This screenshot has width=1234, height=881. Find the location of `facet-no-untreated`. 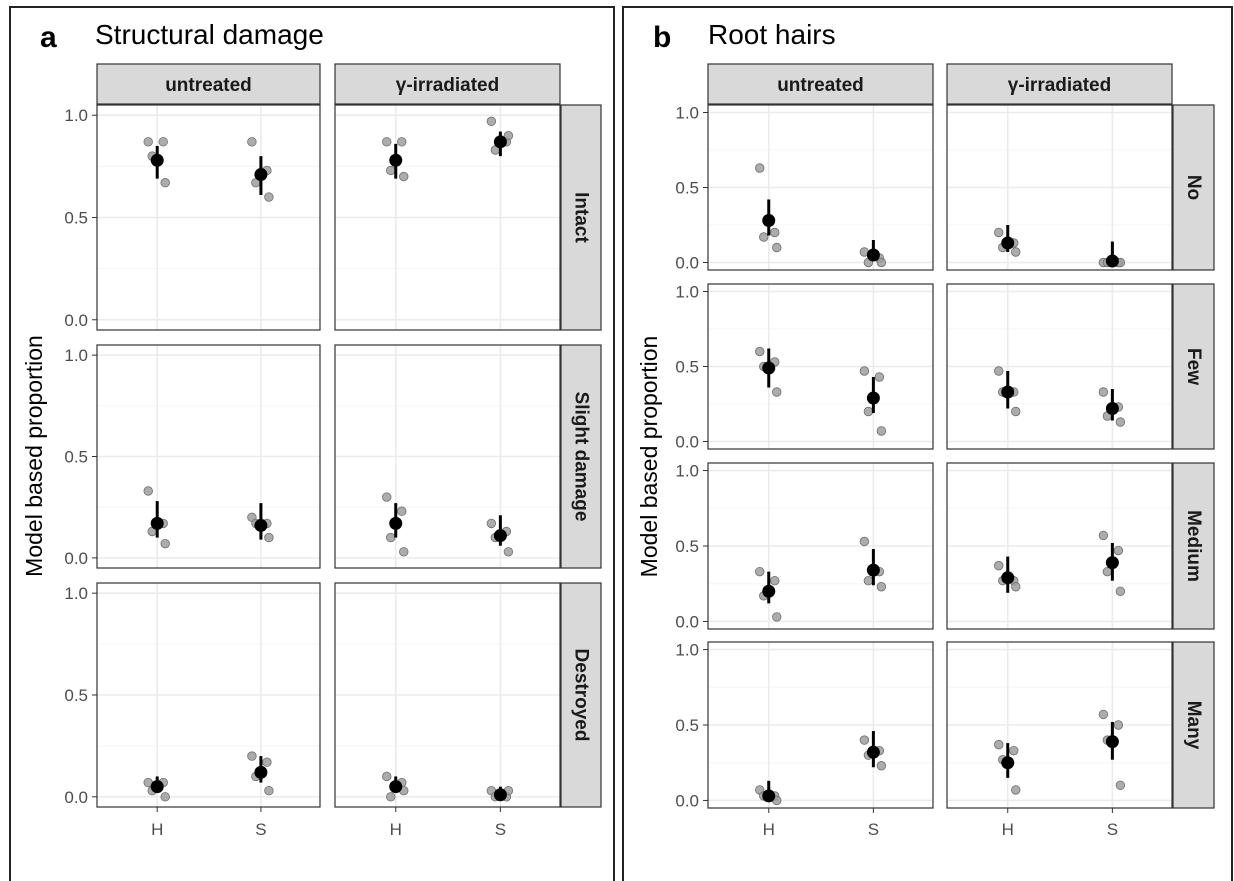

facet-no-untreated is located at coordinates (820, 187).